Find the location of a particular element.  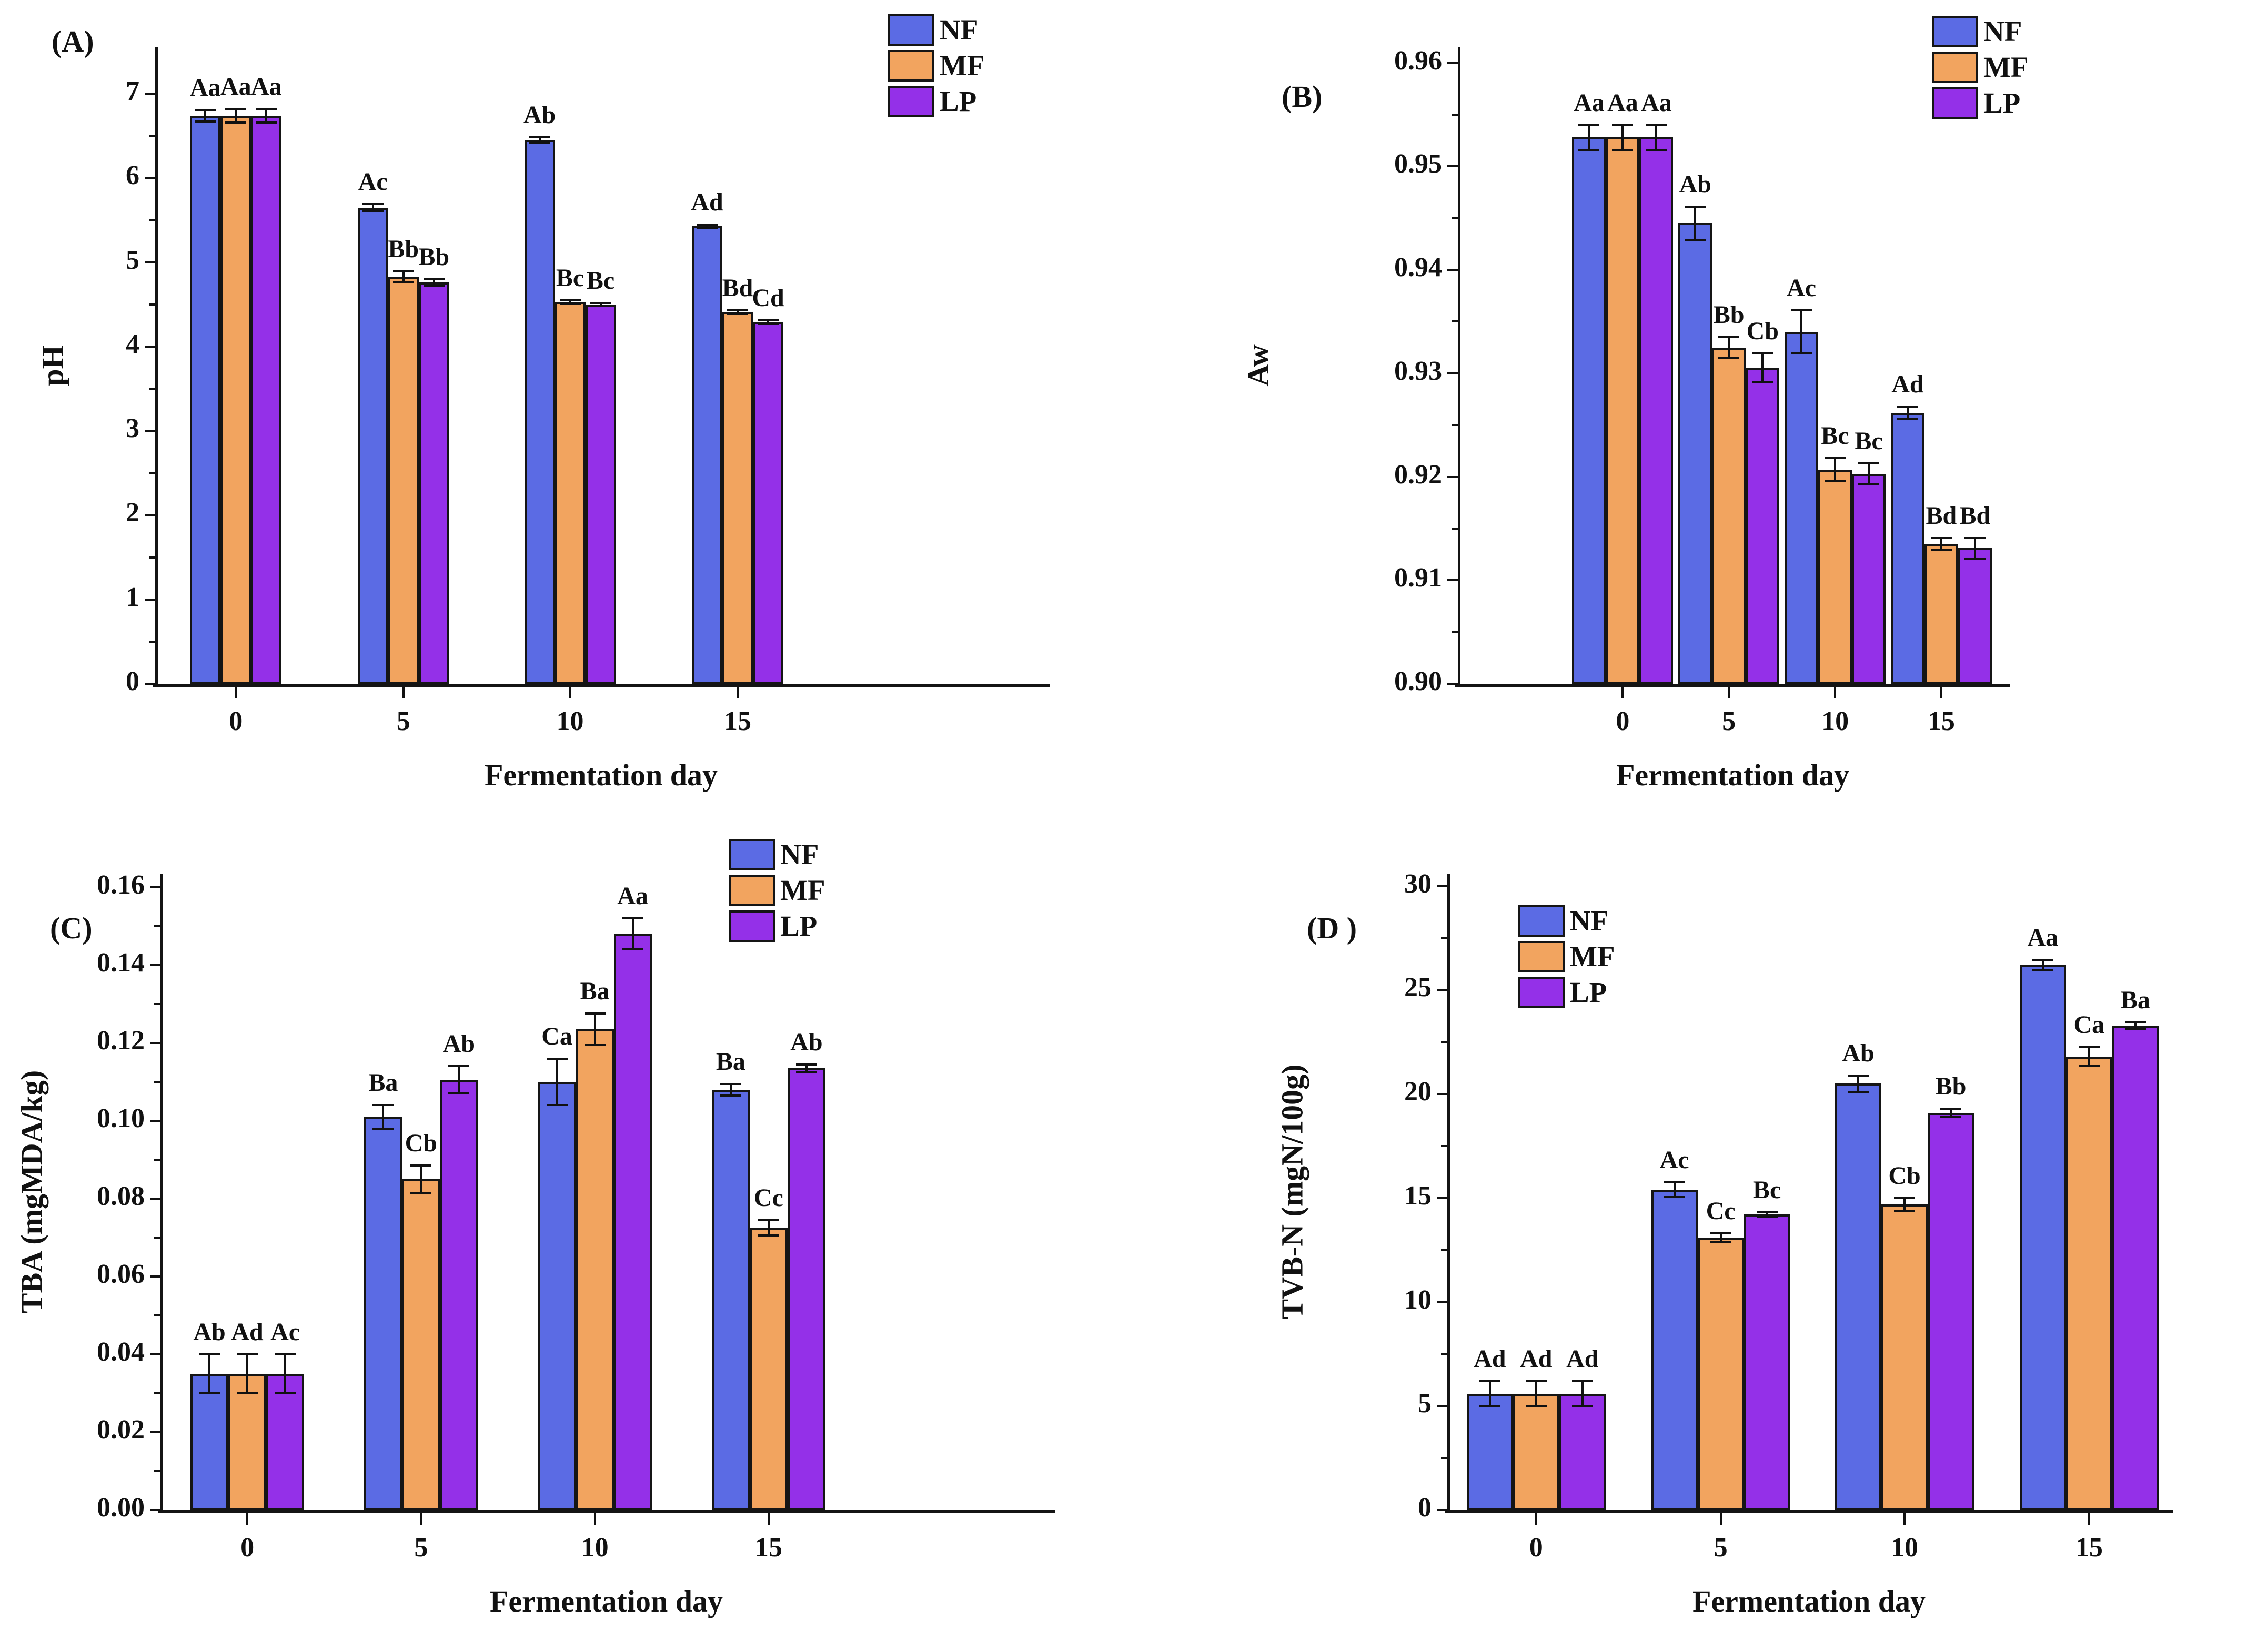

y-tick-label: 10 is located at coordinates (1418, 1299).